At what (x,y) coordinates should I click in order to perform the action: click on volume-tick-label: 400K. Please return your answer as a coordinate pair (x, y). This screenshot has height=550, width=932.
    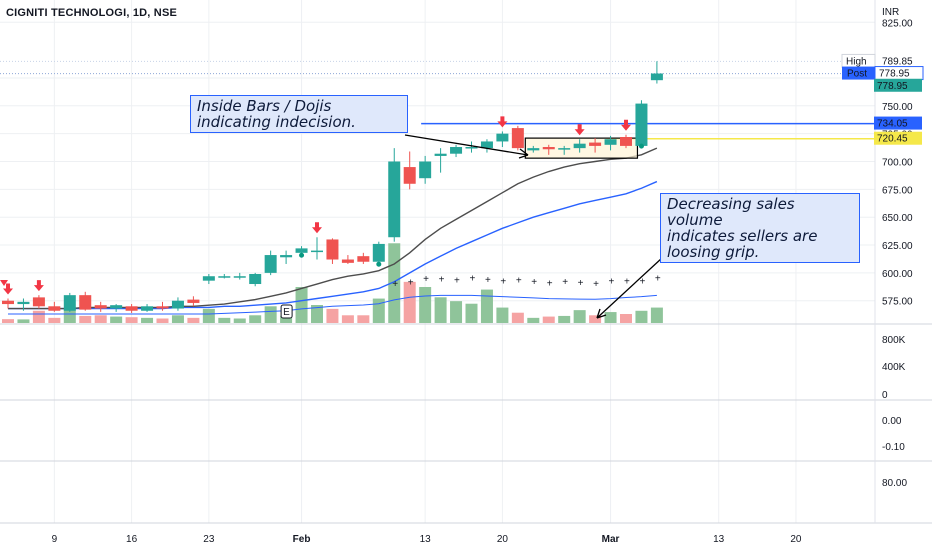
    Looking at the image, I should click on (894, 367).